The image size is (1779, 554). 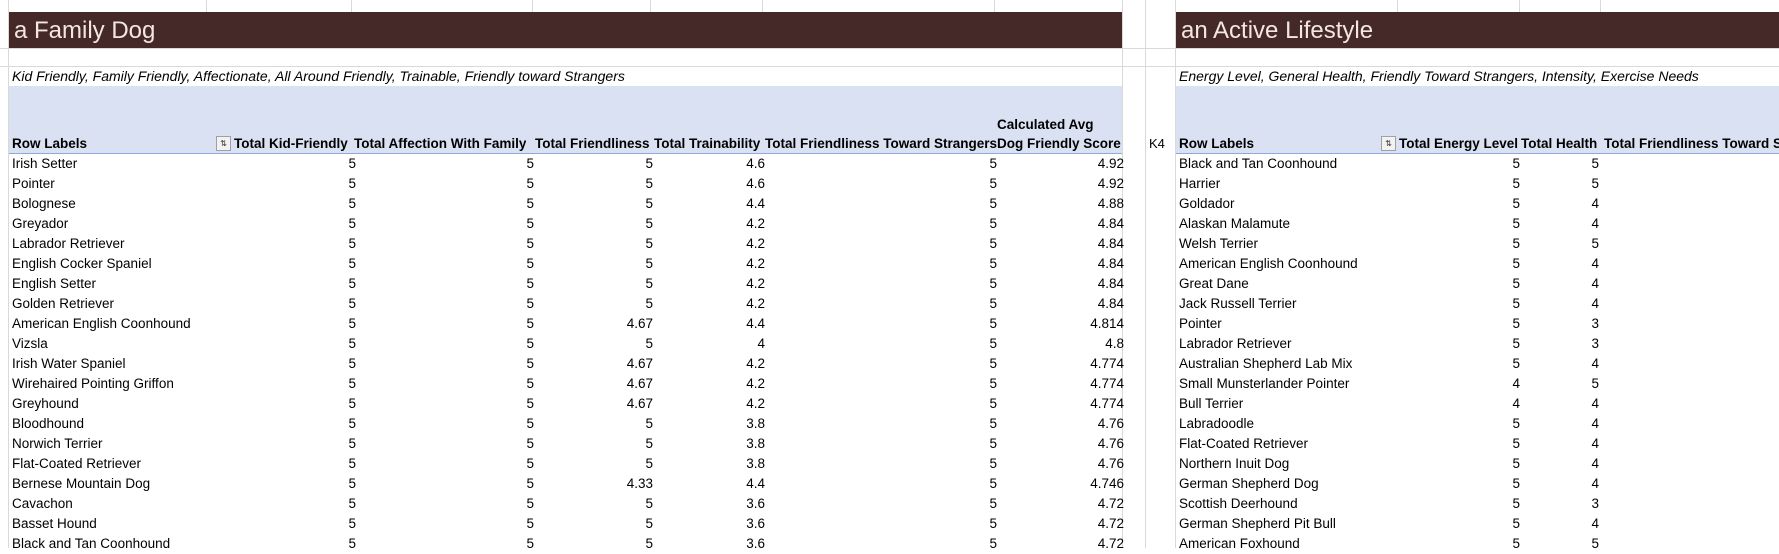 What do you see at coordinates (1234, 463) in the screenshot?
I see `row-label-cell: Northern Inuit Dog` at bounding box center [1234, 463].